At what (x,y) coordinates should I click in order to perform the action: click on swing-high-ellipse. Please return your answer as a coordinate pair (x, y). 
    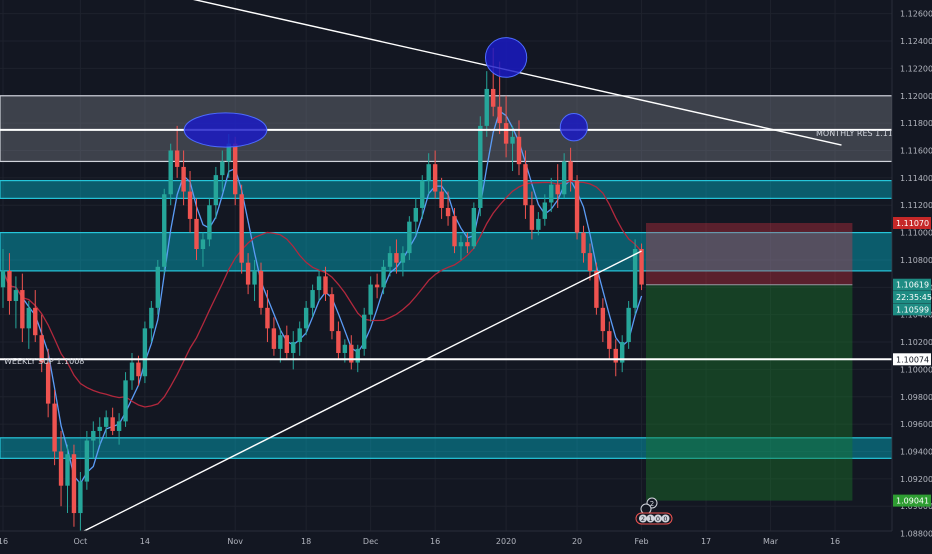
    Looking at the image, I should click on (506, 57).